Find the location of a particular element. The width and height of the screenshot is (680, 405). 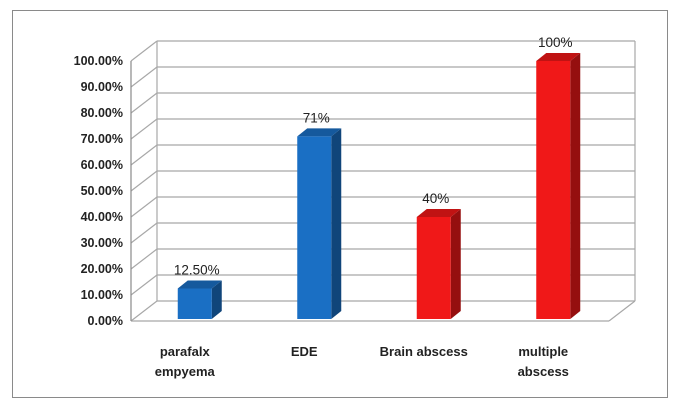

x-category-label: EDE is located at coordinates (304, 351).